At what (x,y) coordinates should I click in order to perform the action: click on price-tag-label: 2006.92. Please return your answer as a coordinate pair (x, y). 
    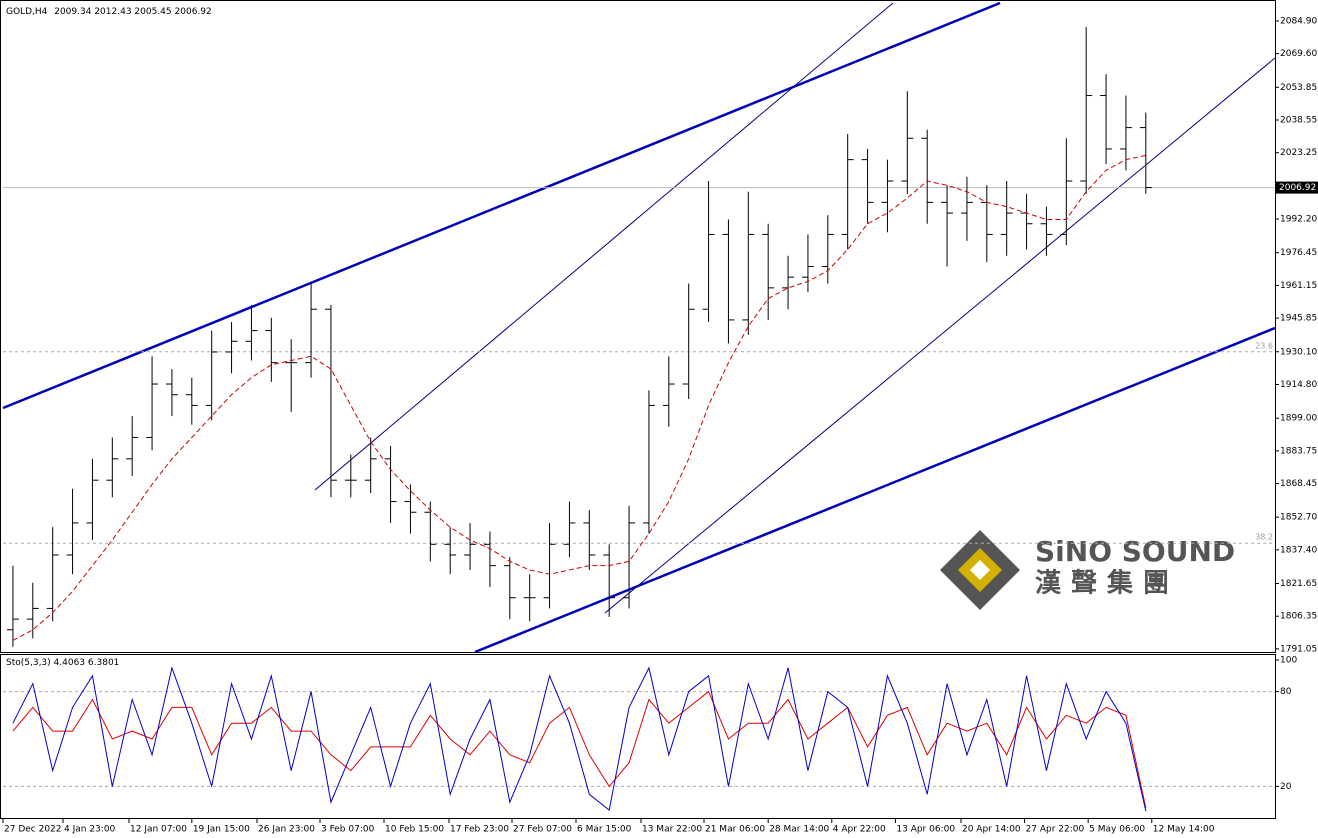
    Looking at the image, I should click on (1297, 188).